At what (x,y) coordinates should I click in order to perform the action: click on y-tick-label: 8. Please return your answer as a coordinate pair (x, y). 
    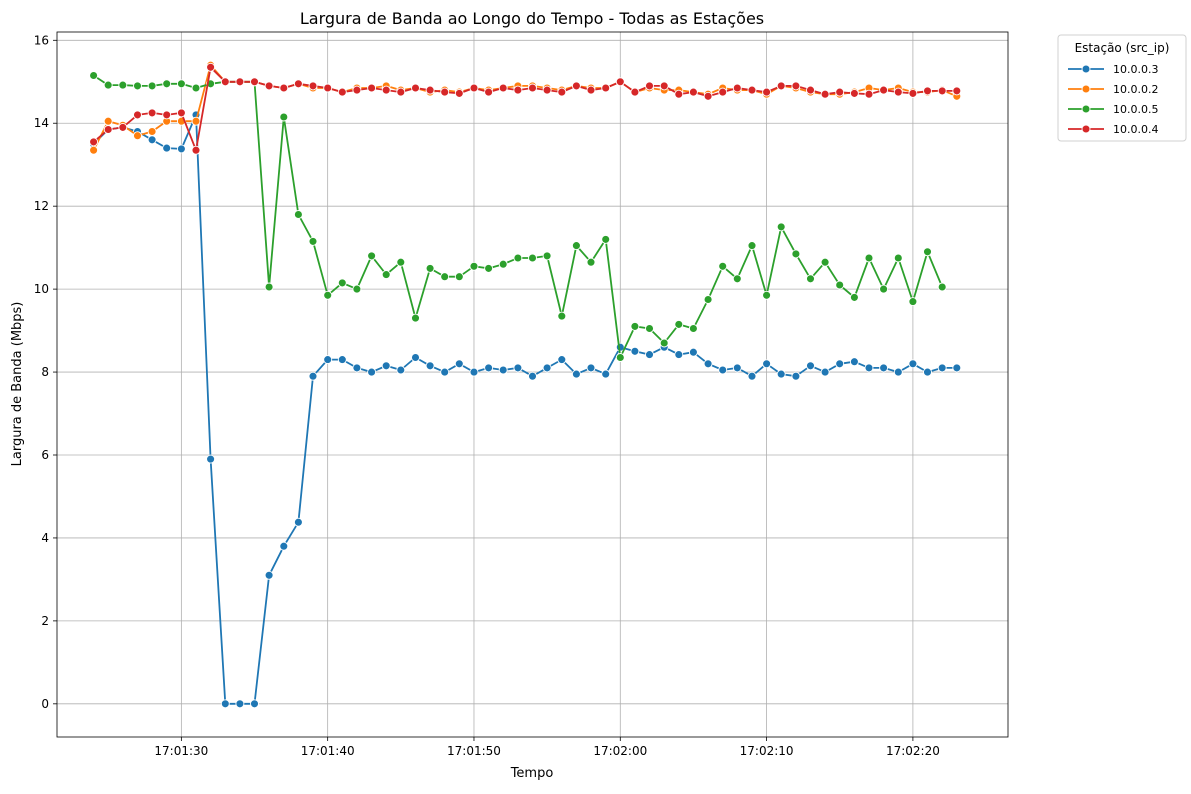
    Looking at the image, I should click on (45, 372).